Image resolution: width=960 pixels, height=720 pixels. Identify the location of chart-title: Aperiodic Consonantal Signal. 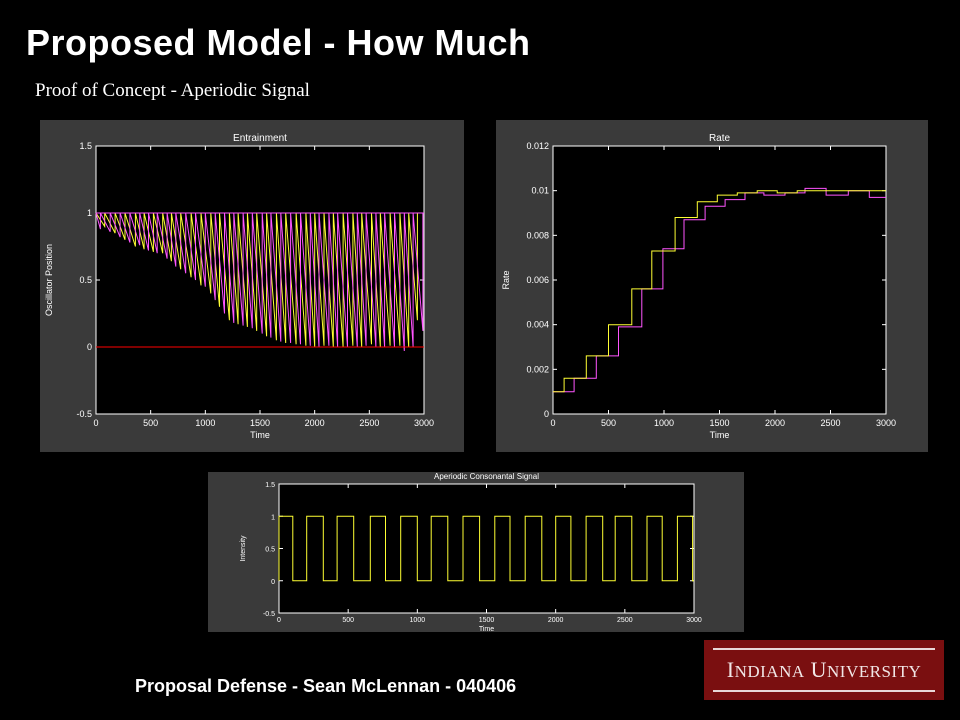
(486, 476).